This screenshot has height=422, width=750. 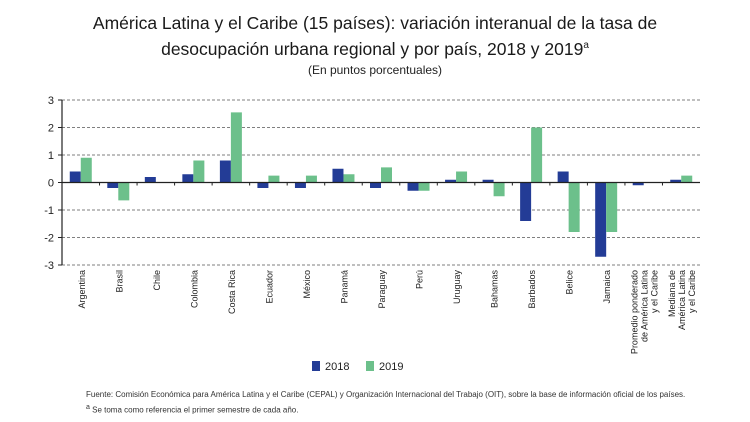 What do you see at coordinates (194, 289) in the screenshot?
I see `x-tick-label: Colombia` at bounding box center [194, 289].